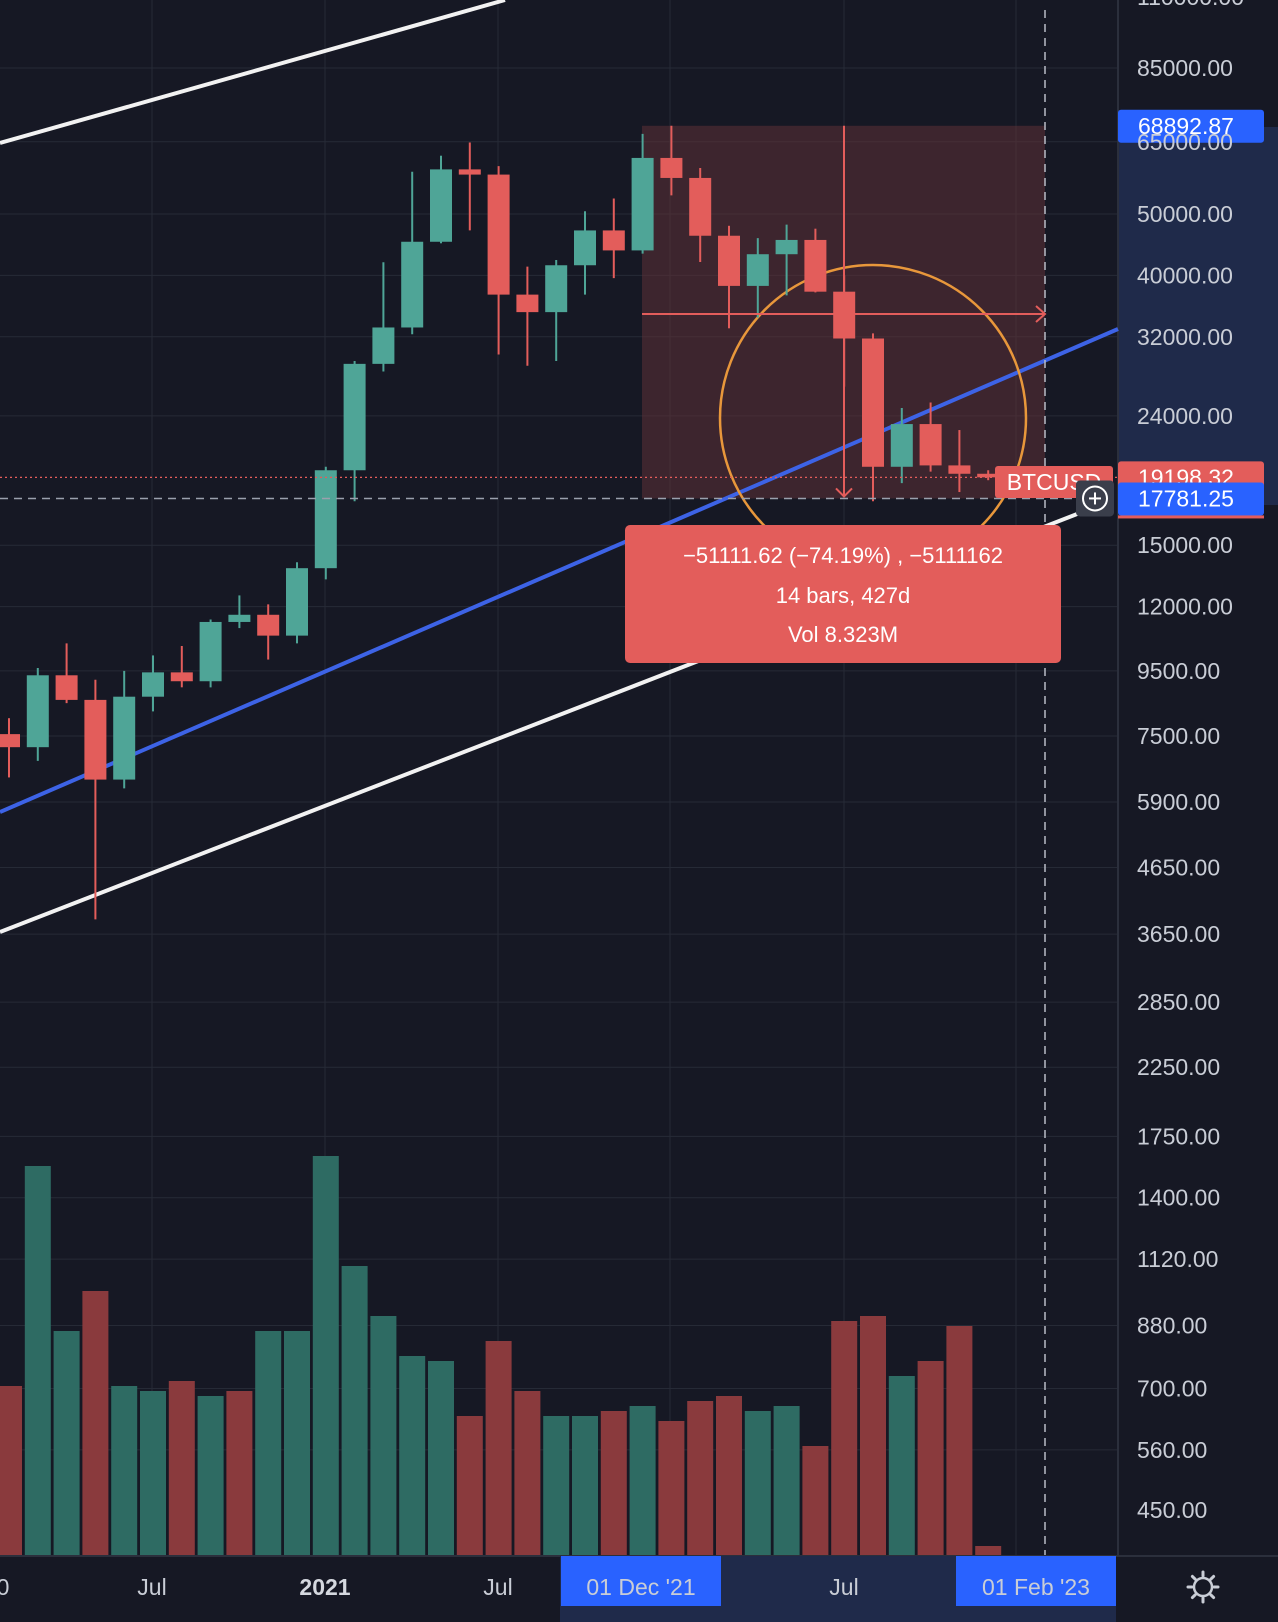 This screenshot has height=1622, width=1278. I want to click on time-tick-label: 01 Dec '21, so click(640, 1587).